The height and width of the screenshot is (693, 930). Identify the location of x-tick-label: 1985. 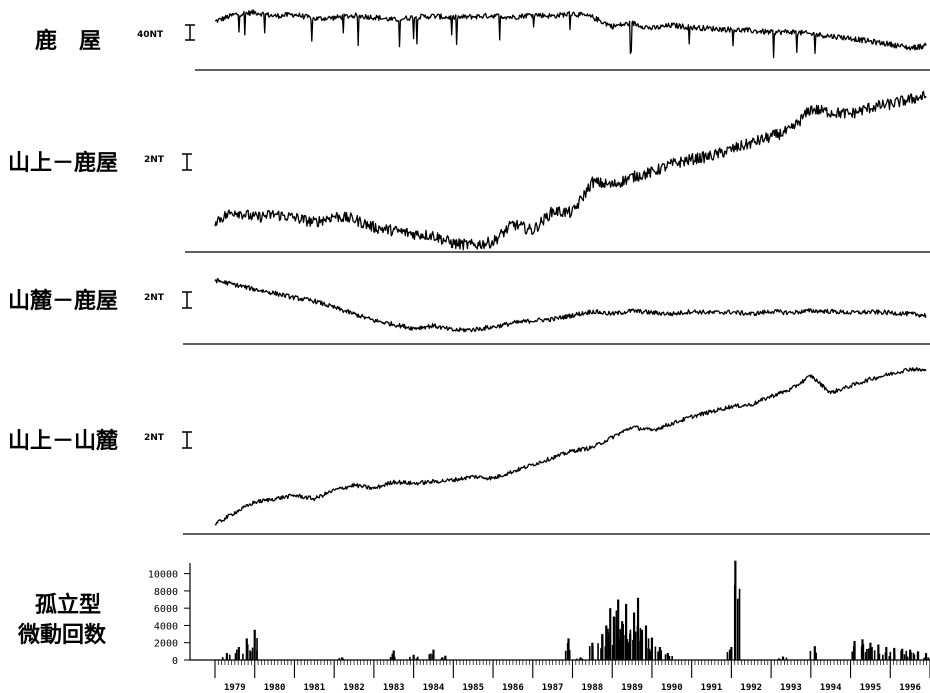
(473, 688).